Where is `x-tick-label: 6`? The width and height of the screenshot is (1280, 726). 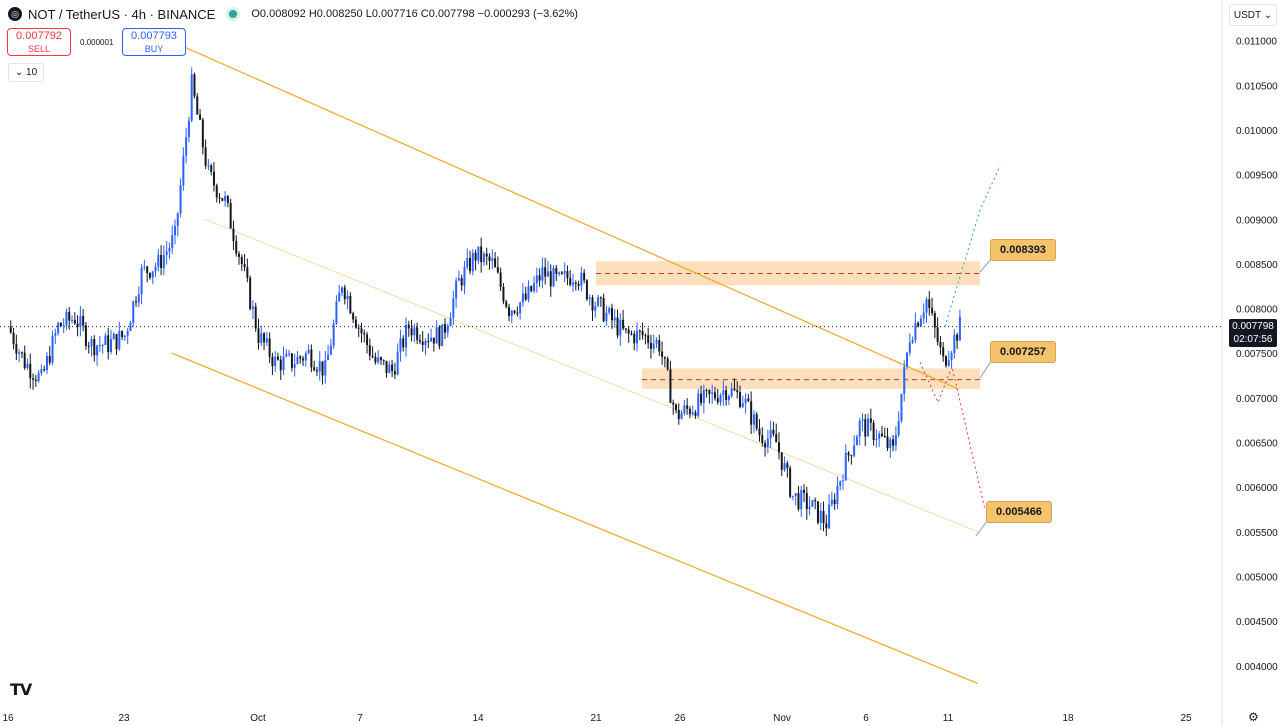
x-tick-label: 6 is located at coordinates (866, 718).